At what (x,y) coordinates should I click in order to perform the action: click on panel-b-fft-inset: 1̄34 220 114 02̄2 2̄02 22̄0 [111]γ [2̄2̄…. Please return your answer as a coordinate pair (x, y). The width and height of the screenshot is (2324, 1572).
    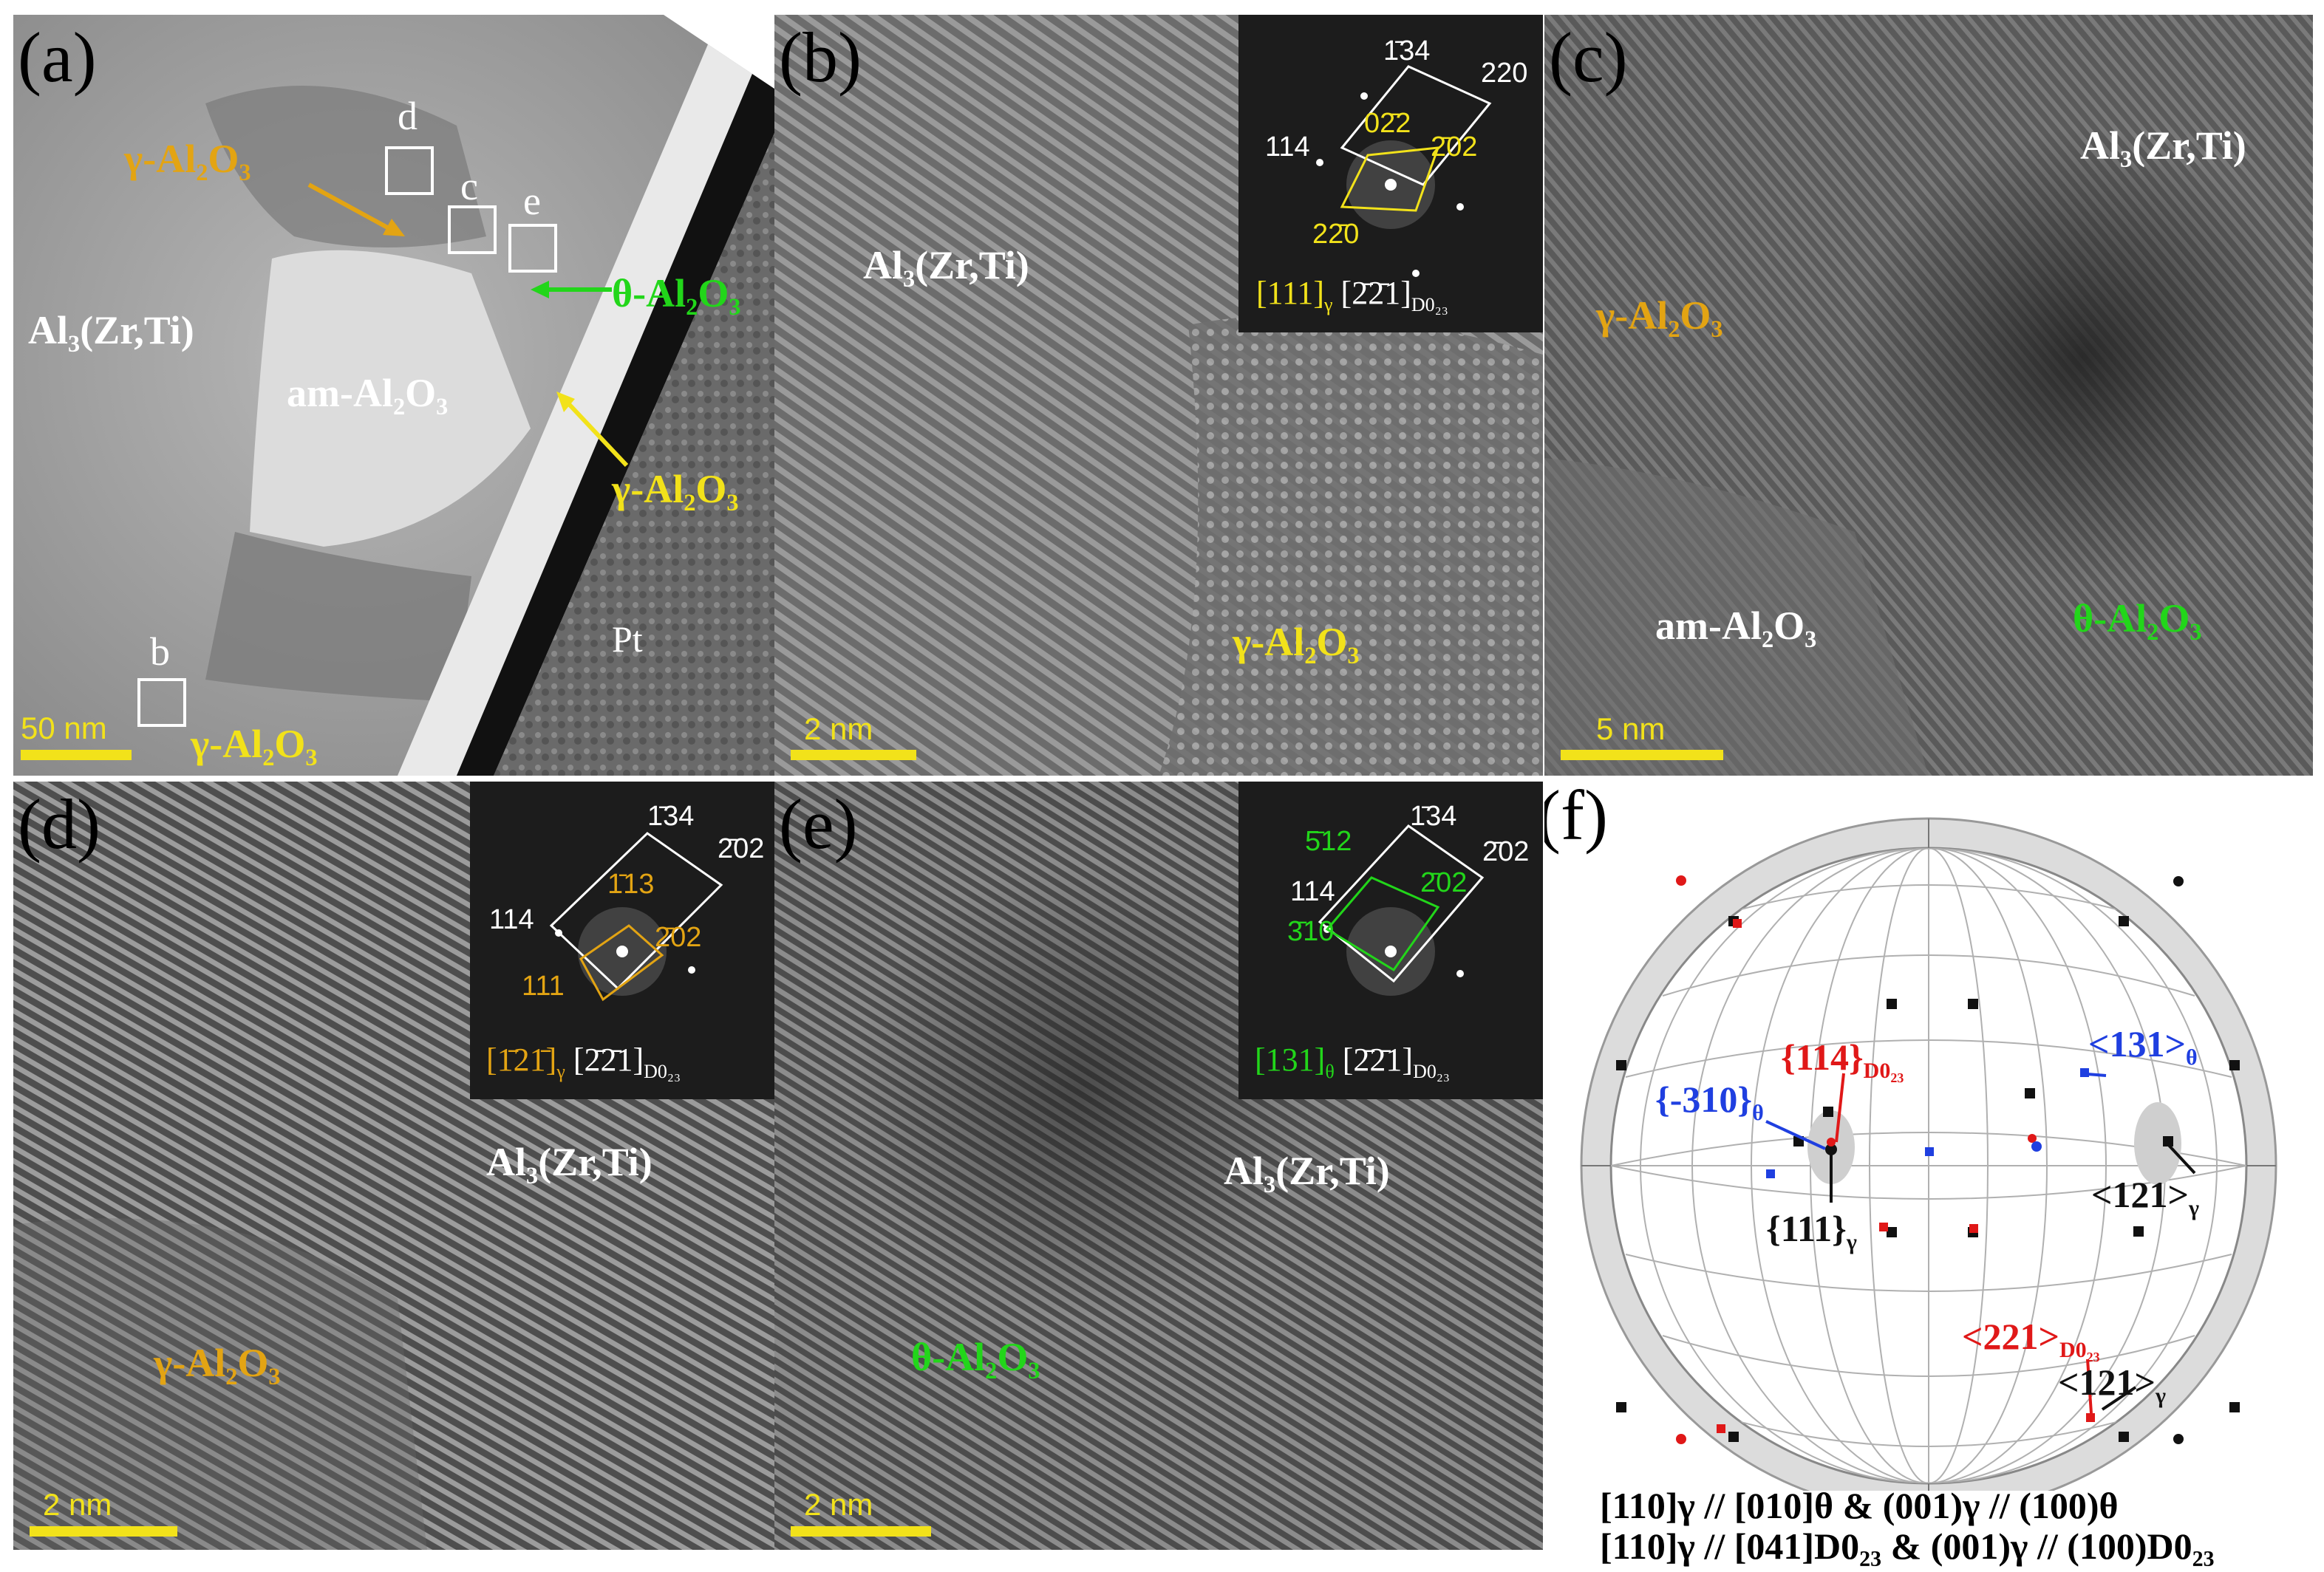
    Looking at the image, I should click on (1390, 173).